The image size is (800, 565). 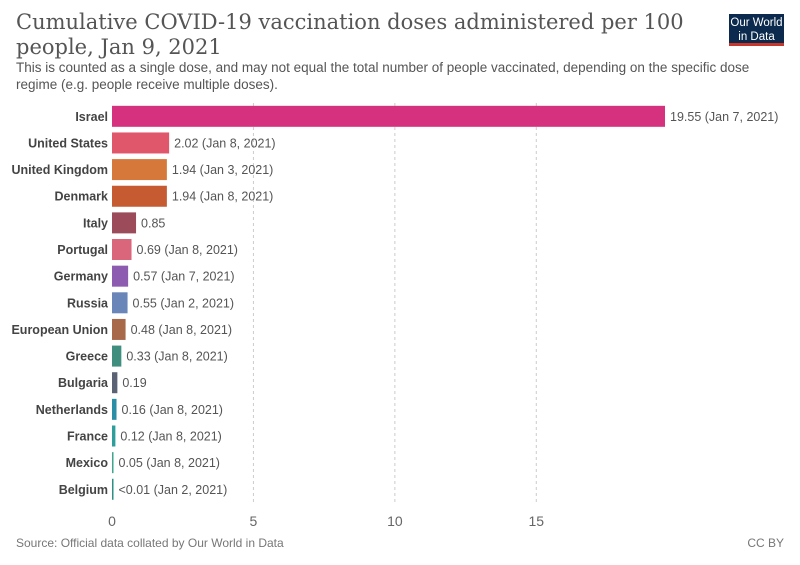 What do you see at coordinates (222, 197) in the screenshot?
I see `value-label: 1.94 (Jan 8, 2021)` at bounding box center [222, 197].